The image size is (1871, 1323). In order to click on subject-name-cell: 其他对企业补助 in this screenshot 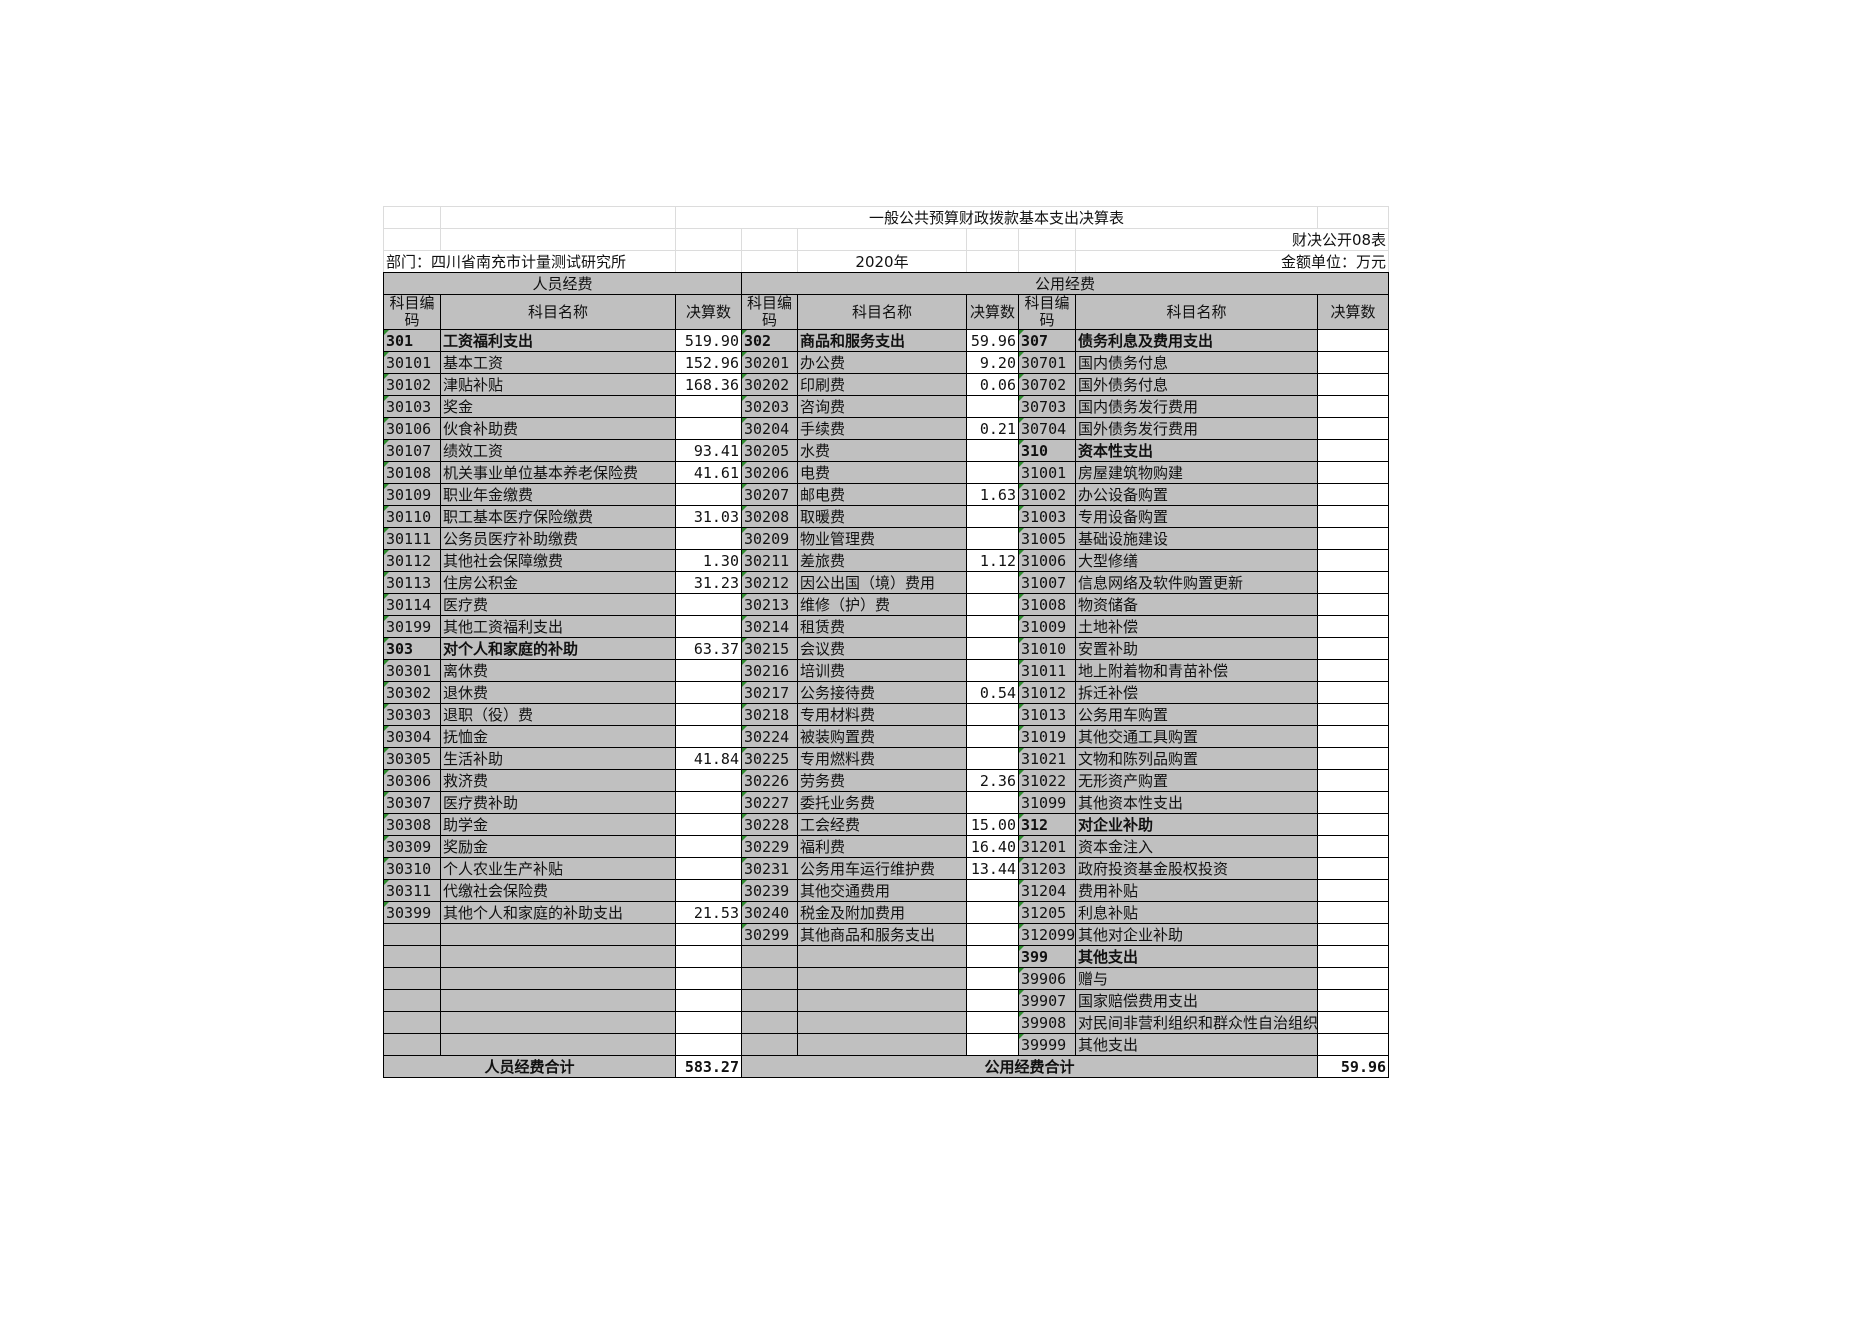, I will do `click(1196, 934)`.